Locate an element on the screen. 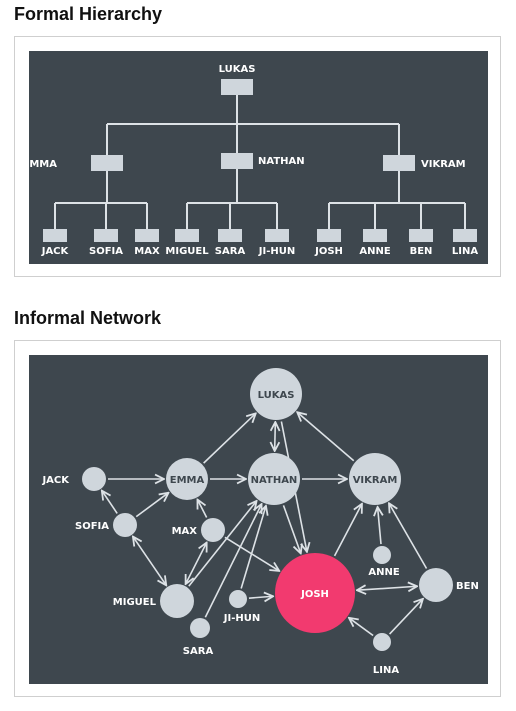  edge-max-emma is located at coordinates (202, 508).